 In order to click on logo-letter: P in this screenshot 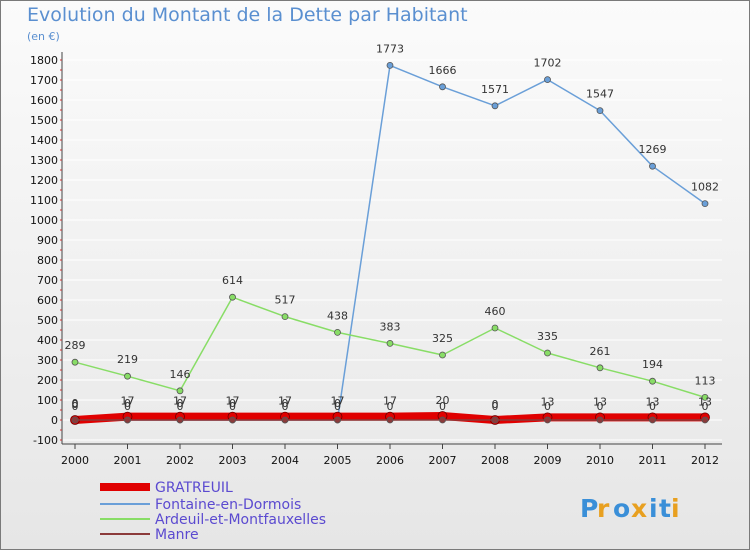, I will do `click(589, 508)`.